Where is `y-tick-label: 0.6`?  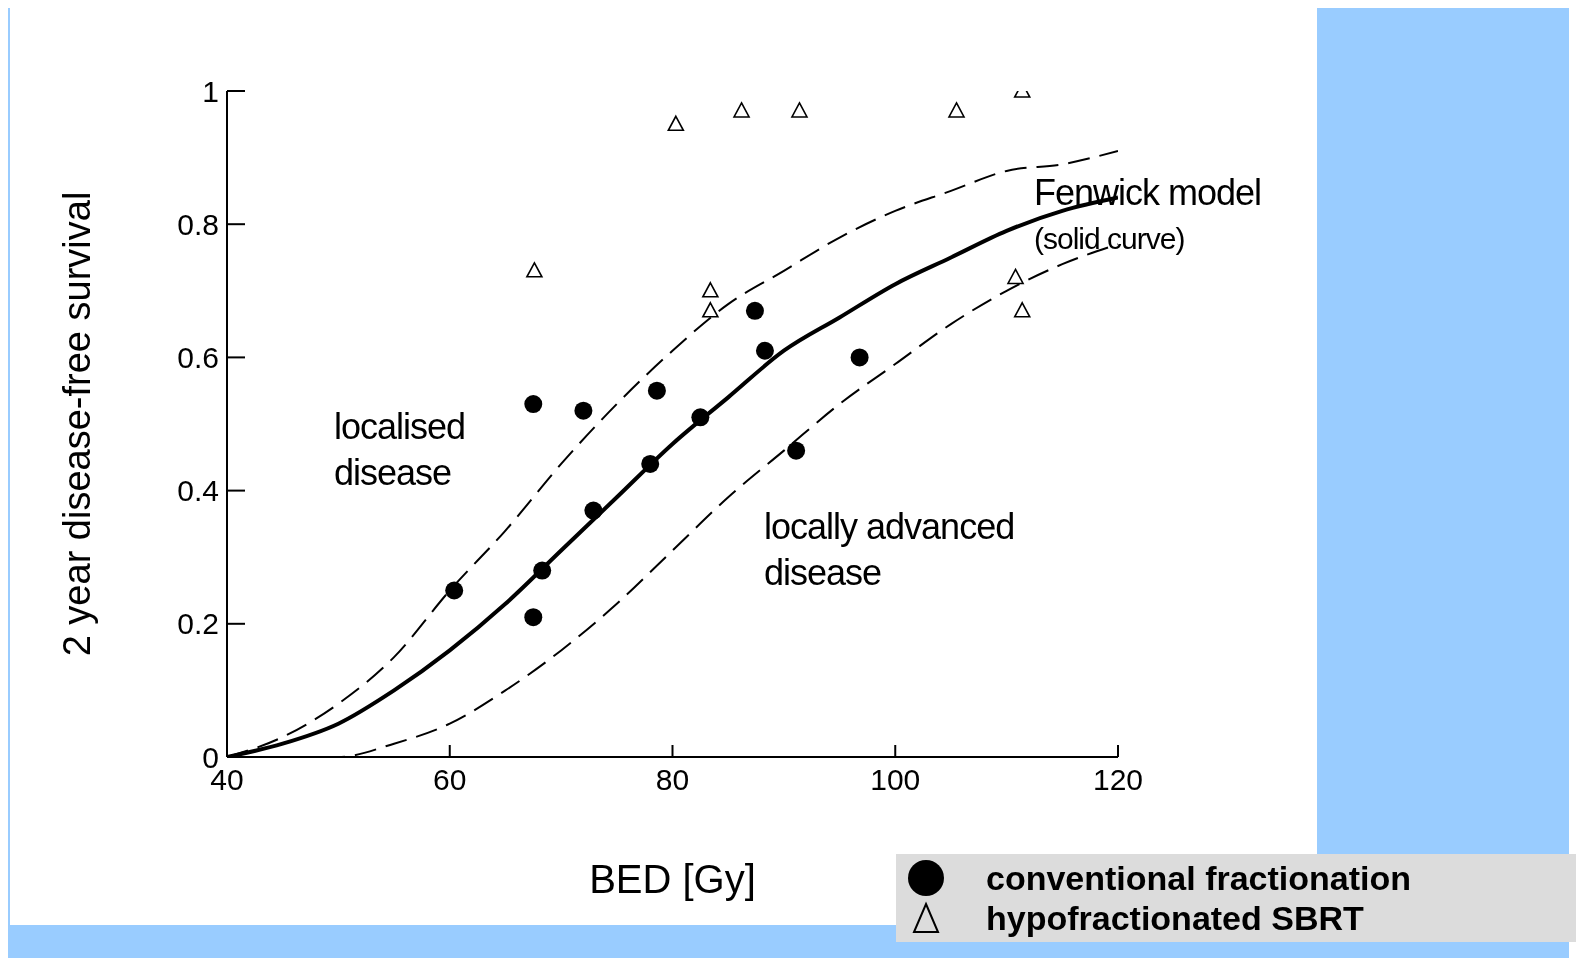
y-tick-label: 0.6 is located at coordinates (198, 358).